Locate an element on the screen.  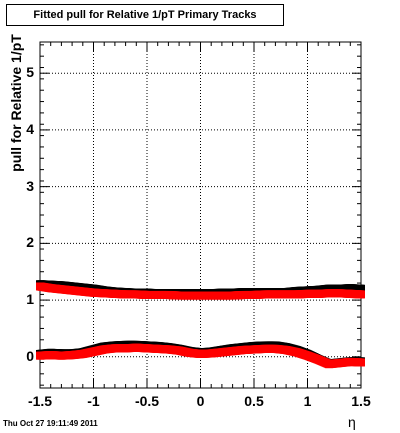
x-tick-label: -0.5 is located at coordinates (147, 401).